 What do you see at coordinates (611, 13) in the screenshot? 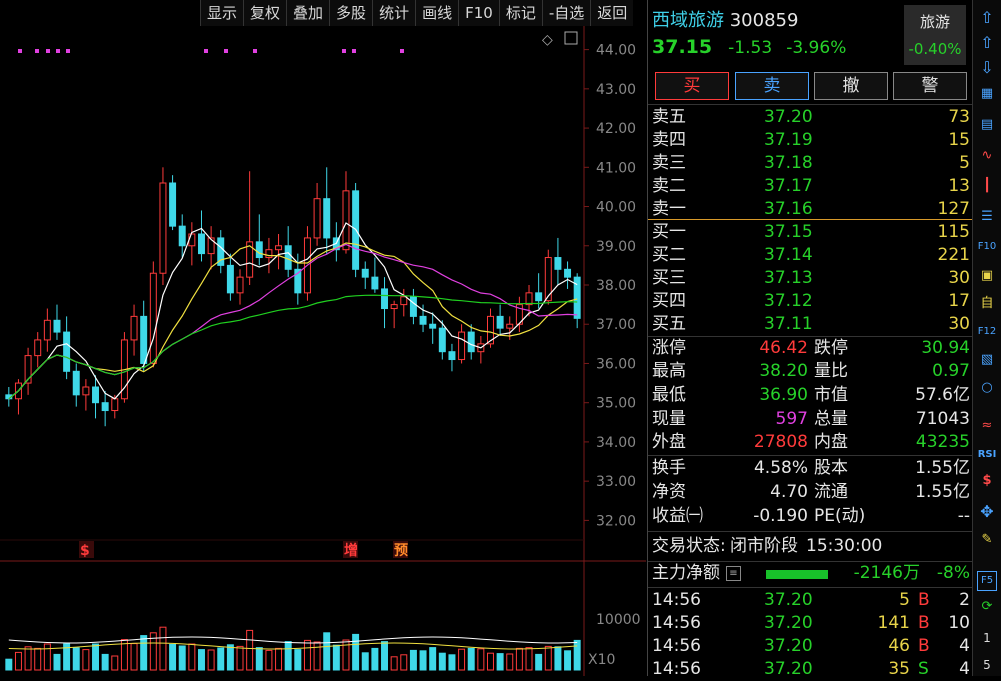
I see `toolbar-back-button: 返回` at bounding box center [611, 13].